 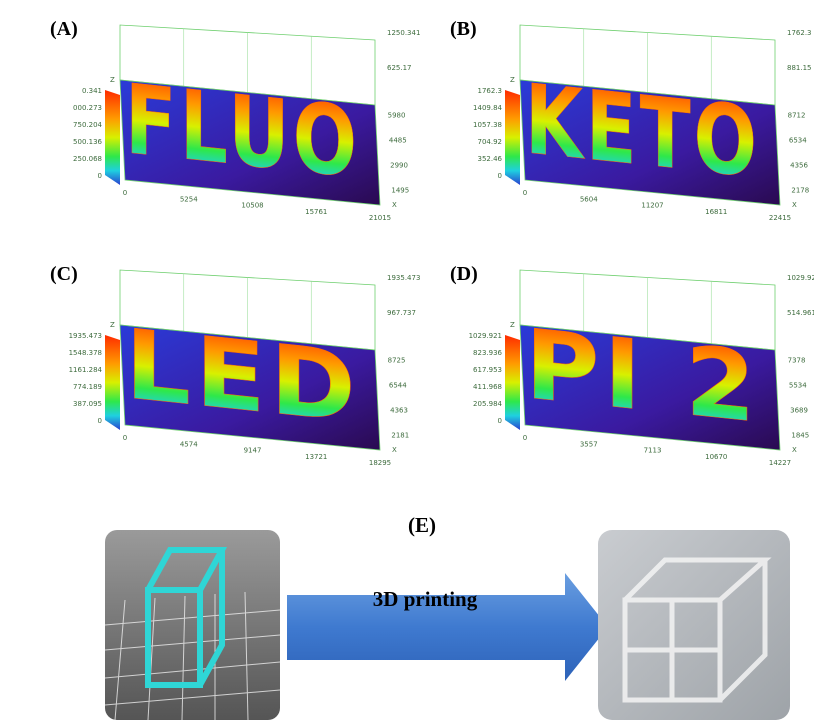 I want to click on y-tick-label: 8725, so click(x=397, y=361).